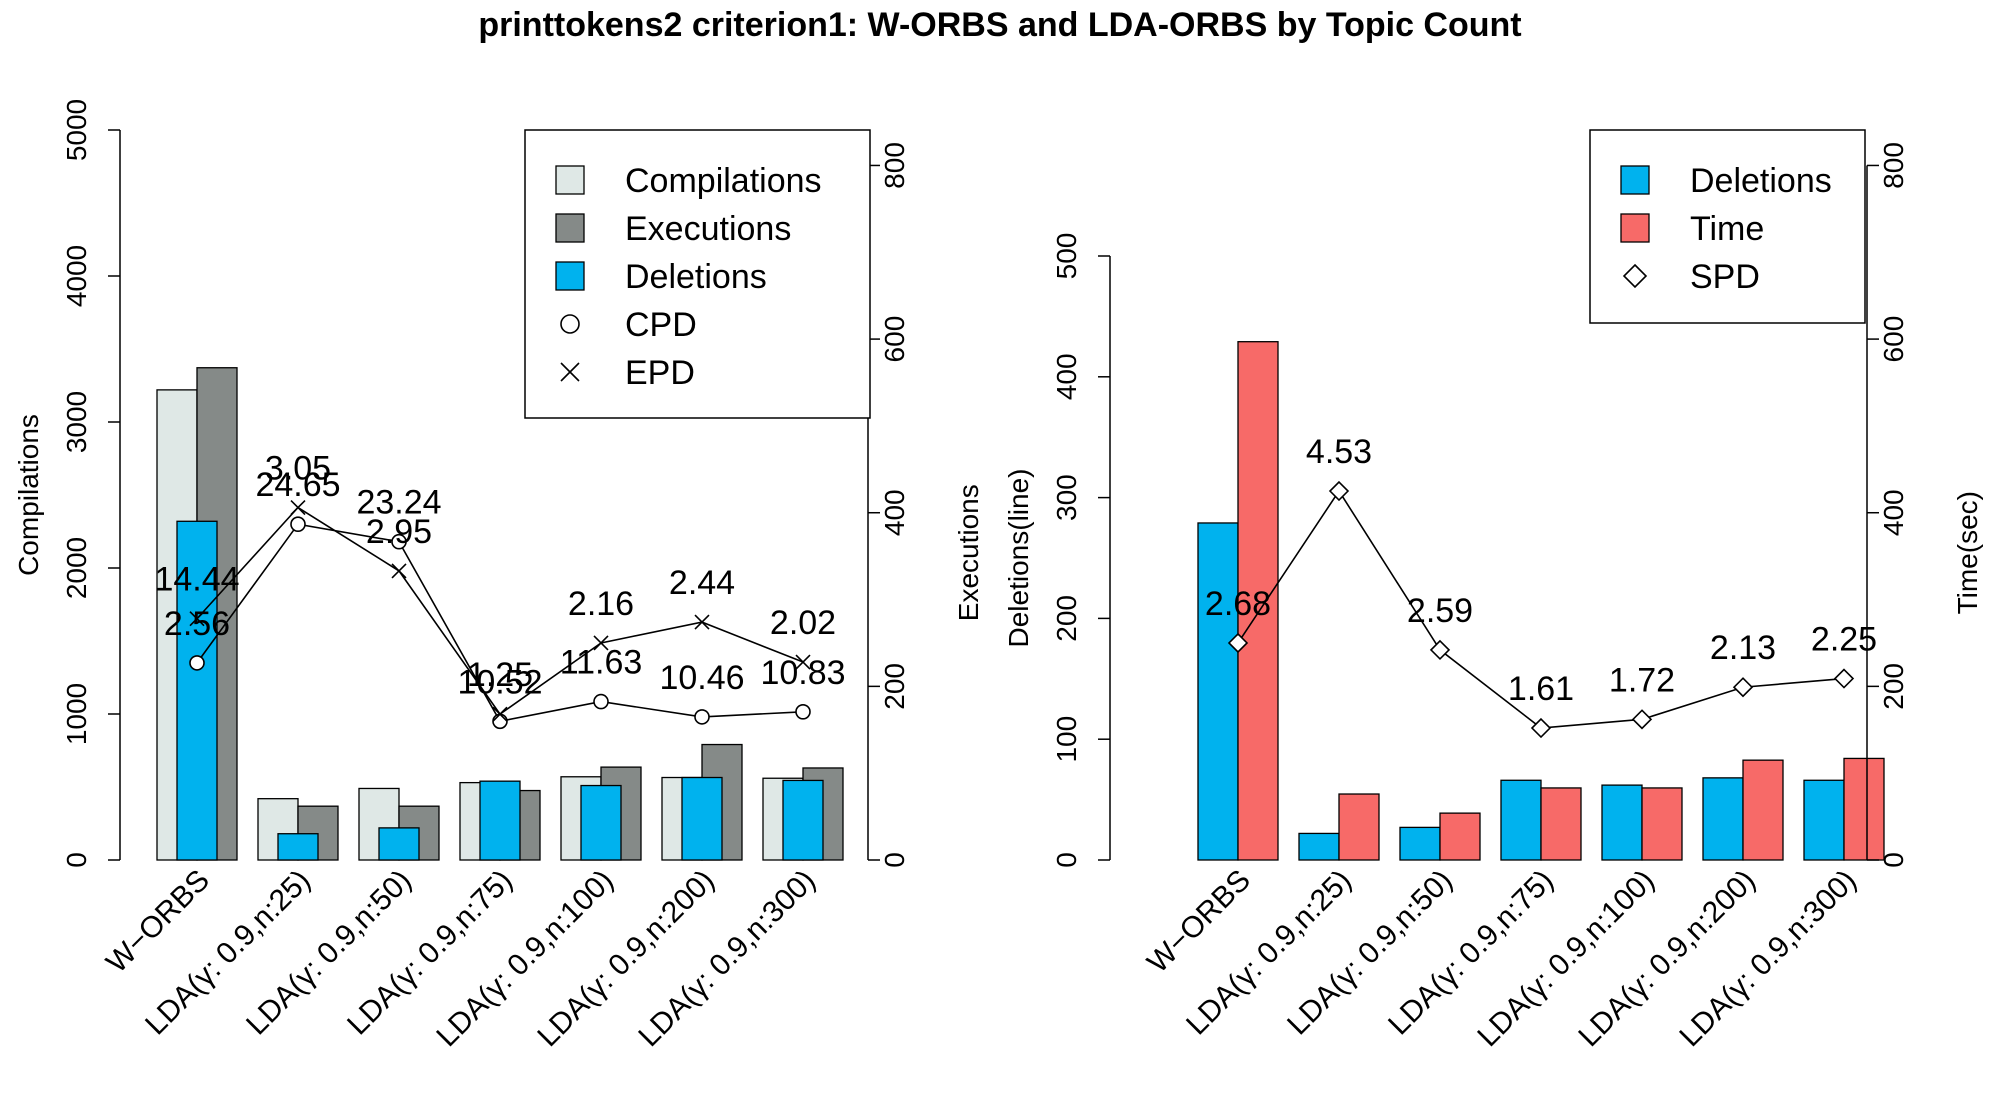 The image size is (2000, 1100). Describe the element at coordinates (723, 181) in the screenshot. I see `left-legend-label-compilations: Compilations` at that location.